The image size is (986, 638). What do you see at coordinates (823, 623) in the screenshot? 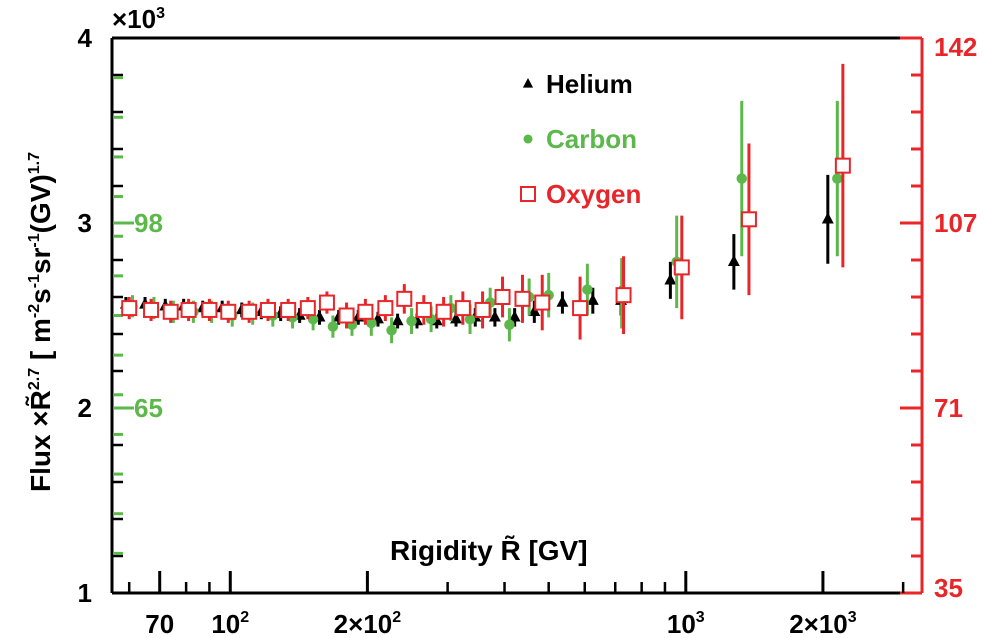
I see `x-tick-label: 2×103` at bounding box center [823, 623].